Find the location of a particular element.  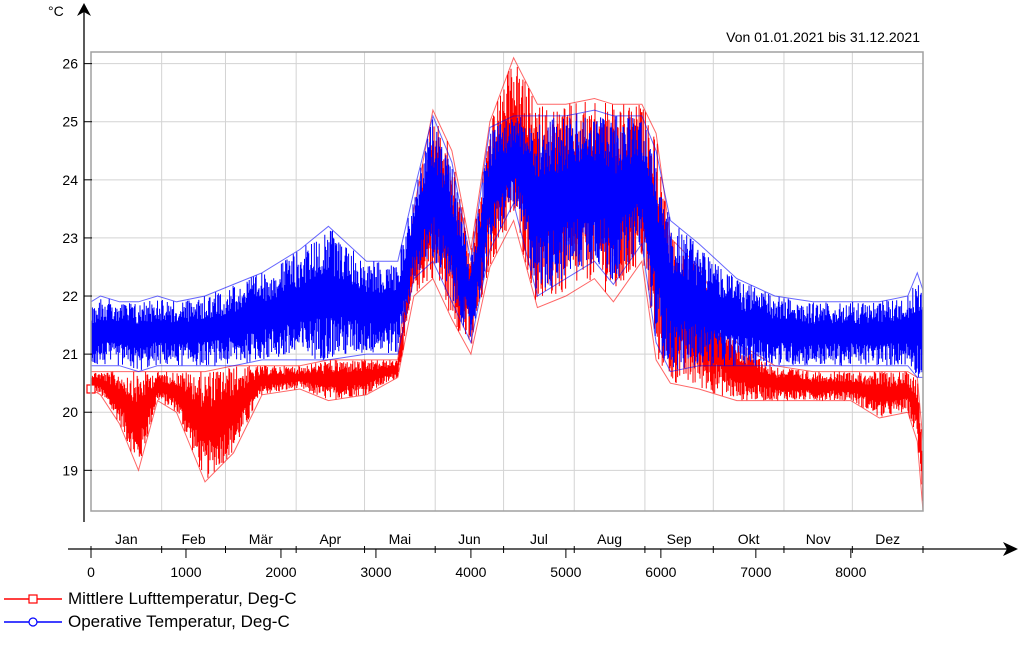

x-tick-label: 5000 is located at coordinates (565, 572).